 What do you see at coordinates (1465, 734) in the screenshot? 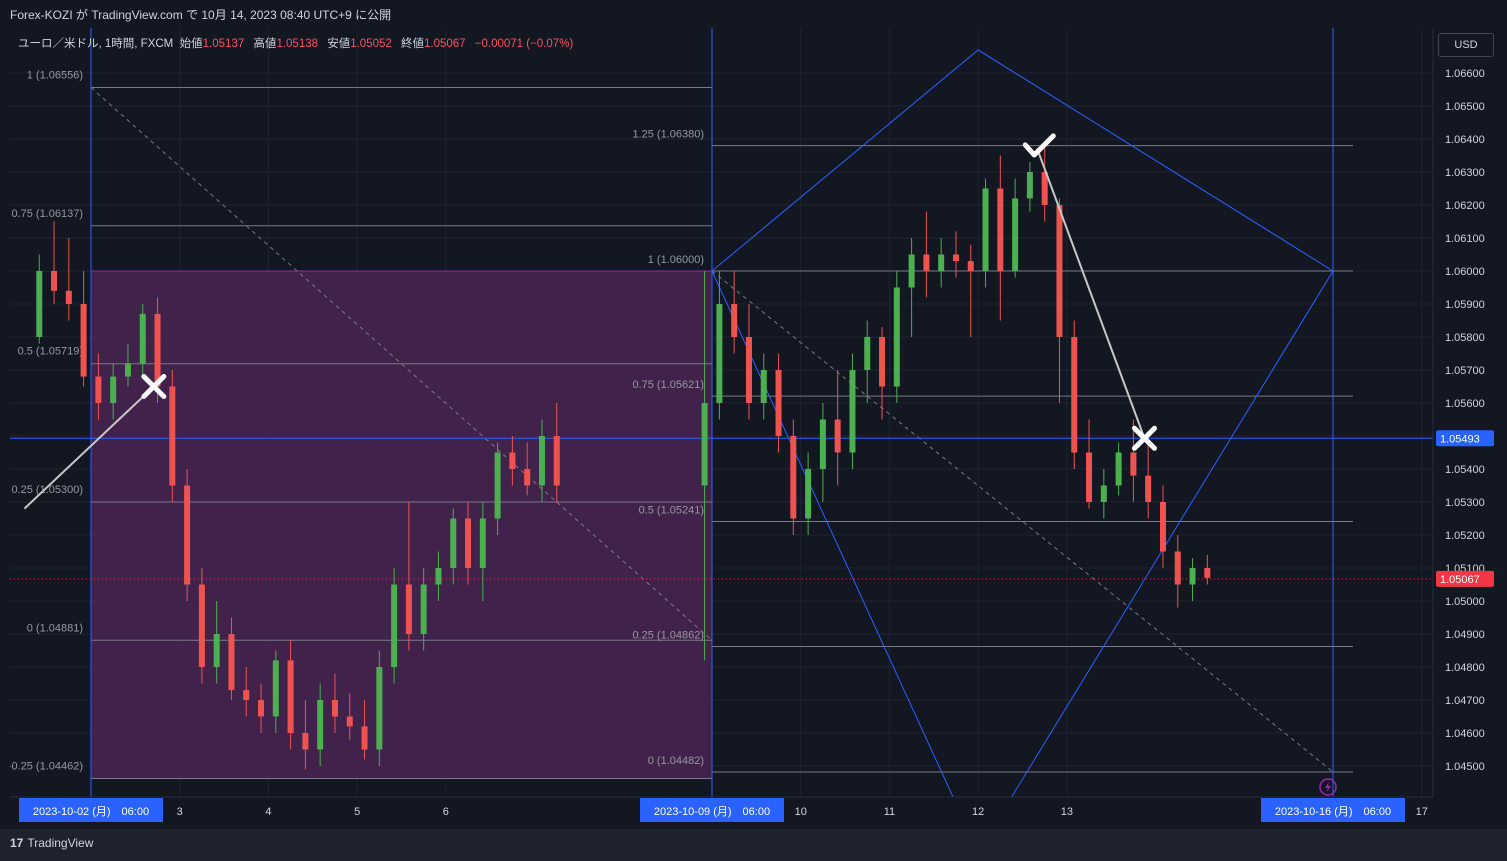
I see `price-tick-label: 1.04600` at bounding box center [1465, 734].